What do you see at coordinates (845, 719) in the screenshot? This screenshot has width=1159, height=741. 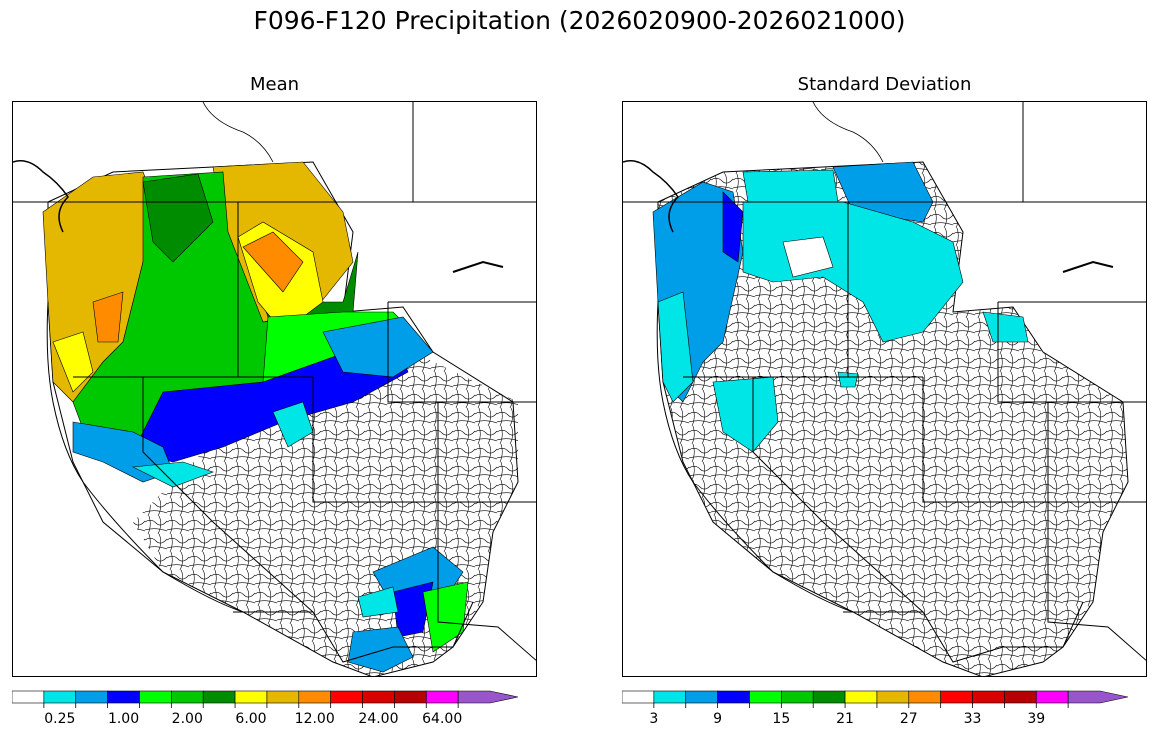 I see `colorbar-tick-label: 21` at bounding box center [845, 719].